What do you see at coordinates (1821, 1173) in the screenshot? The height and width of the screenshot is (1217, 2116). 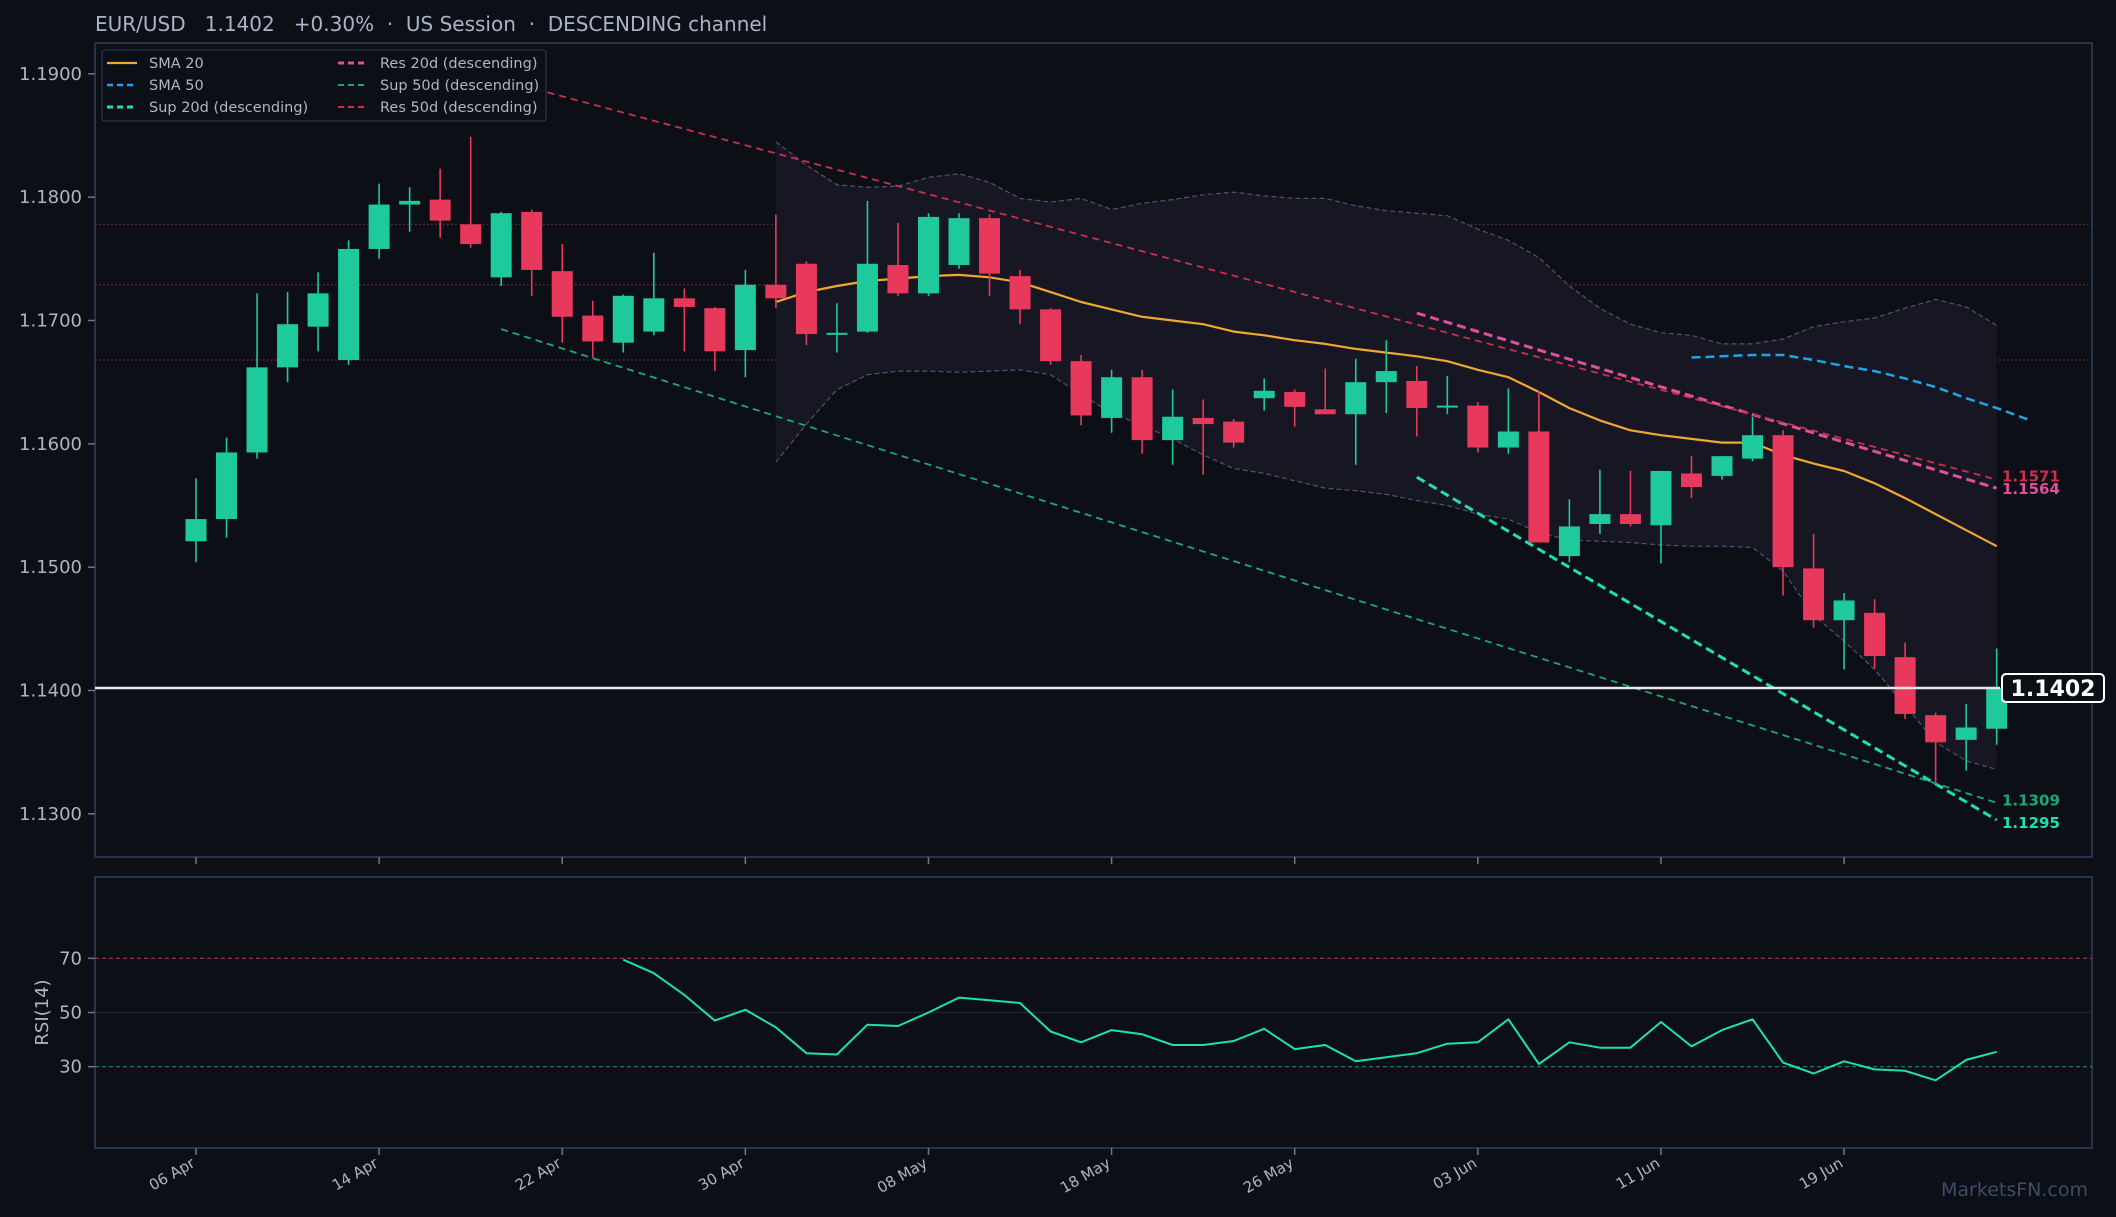 I see `x-tick-label: 19 Jun` at bounding box center [1821, 1173].